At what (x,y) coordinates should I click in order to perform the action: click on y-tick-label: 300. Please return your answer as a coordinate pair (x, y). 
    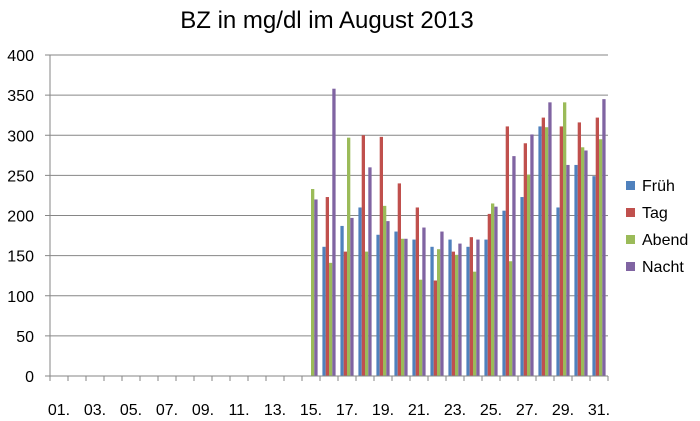
    Looking at the image, I should click on (20, 136).